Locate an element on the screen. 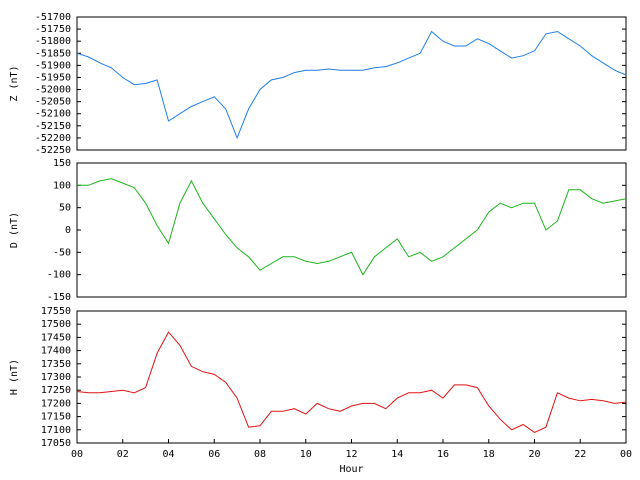 This screenshot has width=640, height=480. y-tick-label: 17550 is located at coordinates (56, 311).